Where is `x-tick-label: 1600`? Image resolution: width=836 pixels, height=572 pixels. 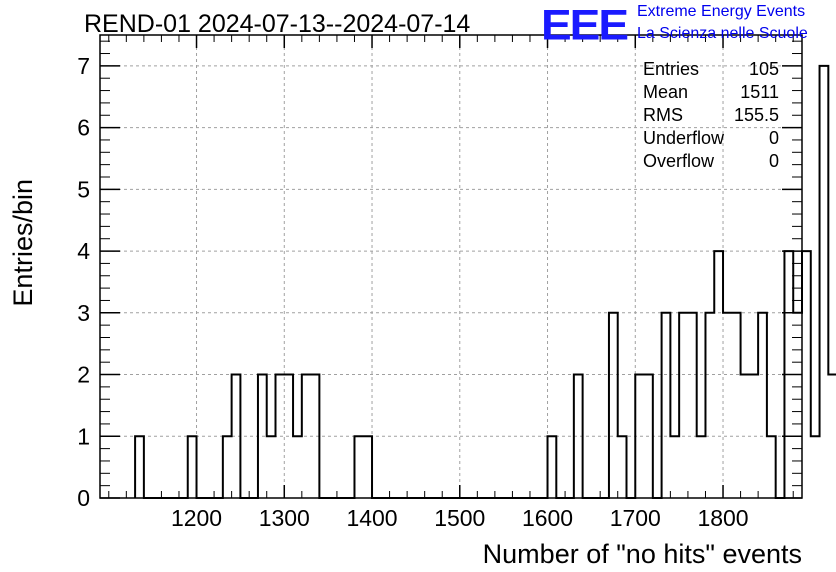
x-tick-label: 1600 is located at coordinates (547, 518).